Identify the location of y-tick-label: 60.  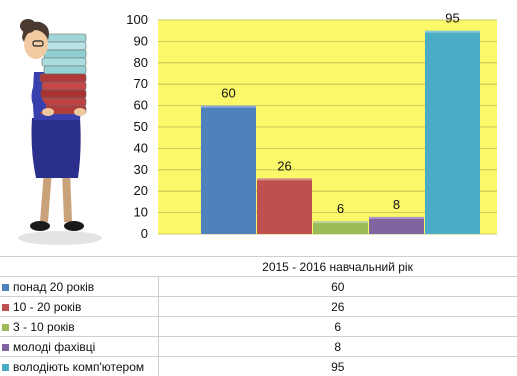
(141, 105).